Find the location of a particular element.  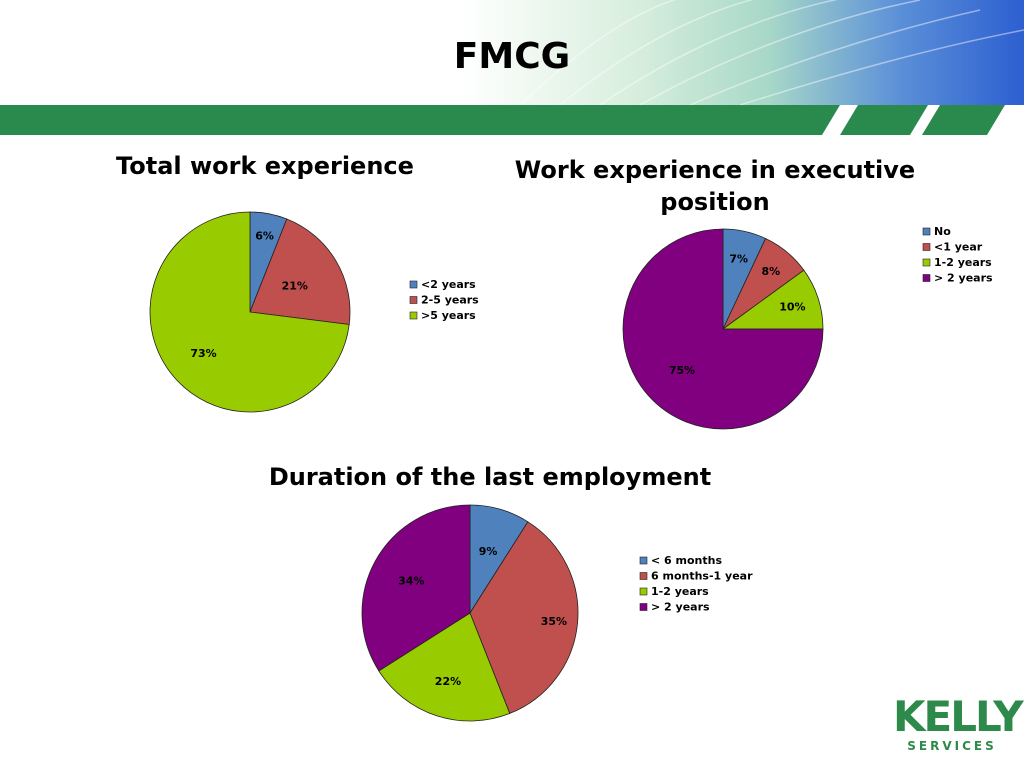

legend-label-2: 2-5 years is located at coordinates (450, 300).